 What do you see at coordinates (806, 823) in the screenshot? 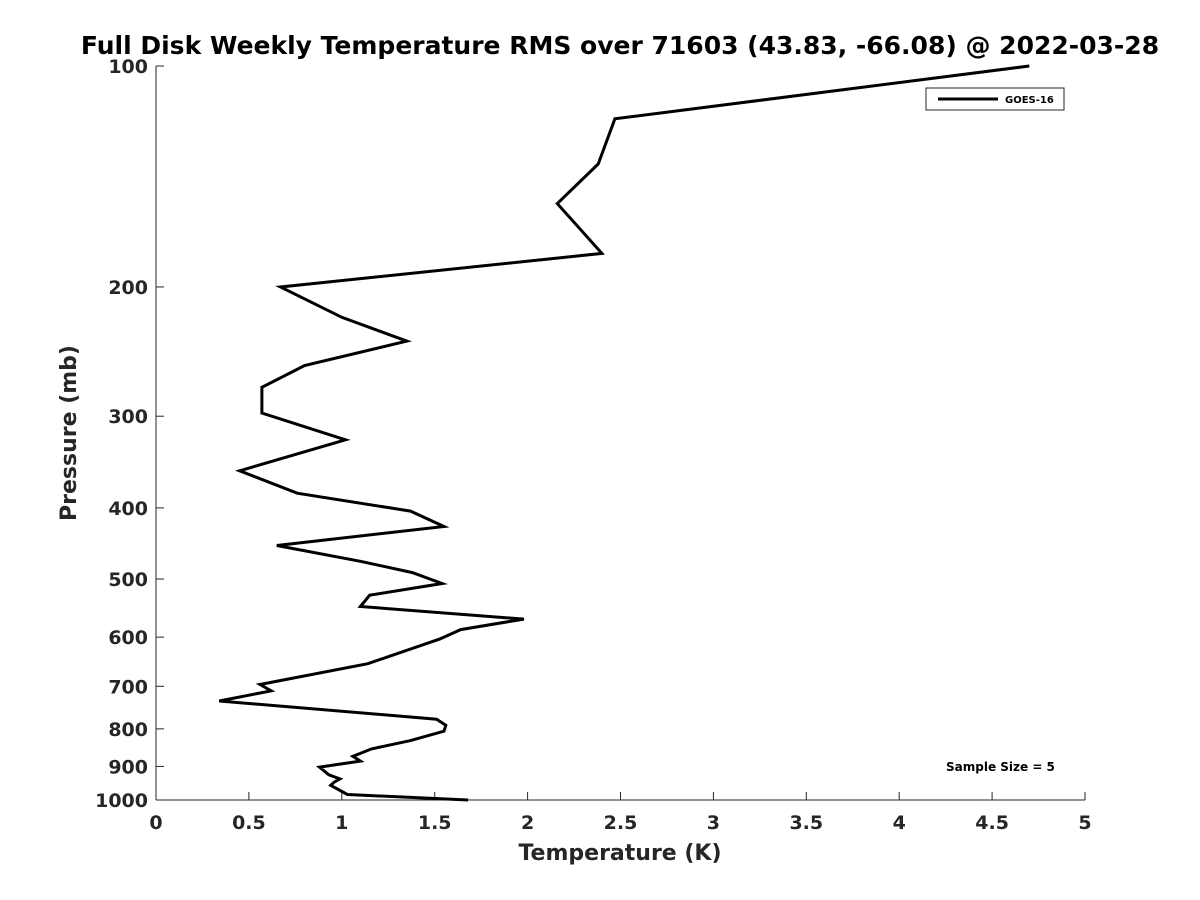
I see `x-tick-label: 3.5` at bounding box center [806, 823].